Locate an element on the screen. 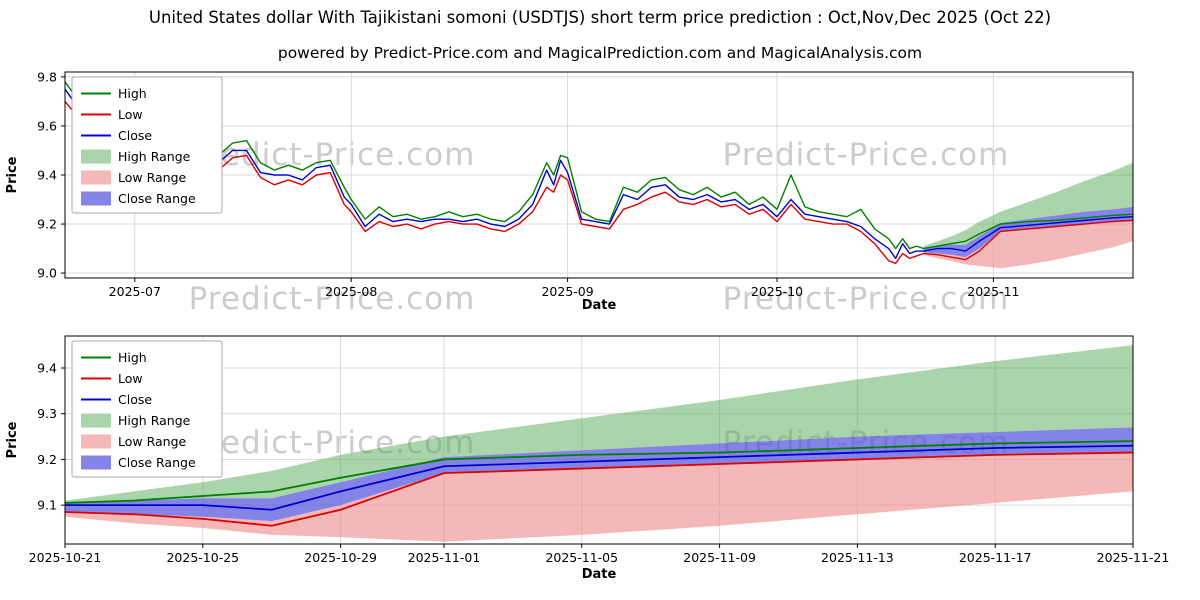 The image size is (1200, 600). x-tick-label: 2025-08 is located at coordinates (351, 291).